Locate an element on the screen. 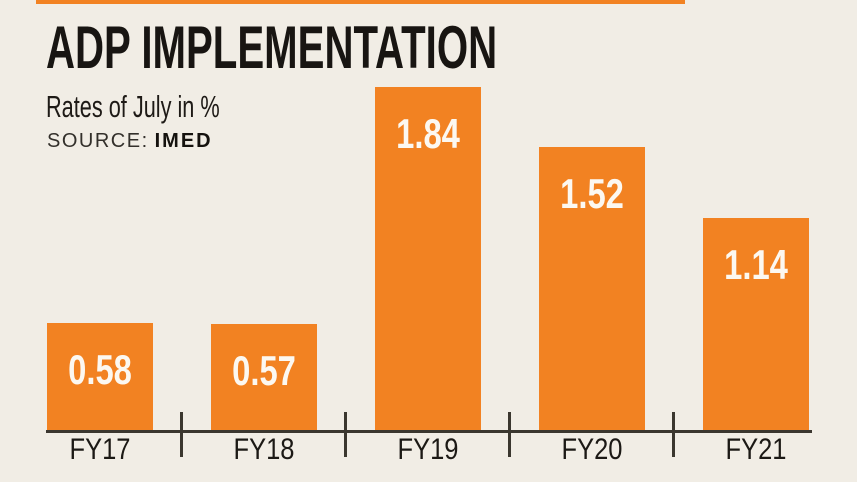 The image size is (857, 482). source-line: SOURCE: IMED is located at coordinates (130, 141).